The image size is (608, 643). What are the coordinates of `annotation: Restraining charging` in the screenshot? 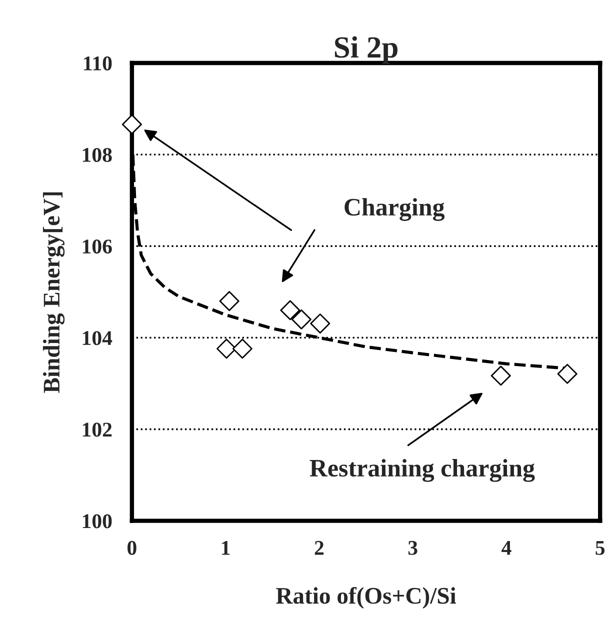 It's located at (422, 470).